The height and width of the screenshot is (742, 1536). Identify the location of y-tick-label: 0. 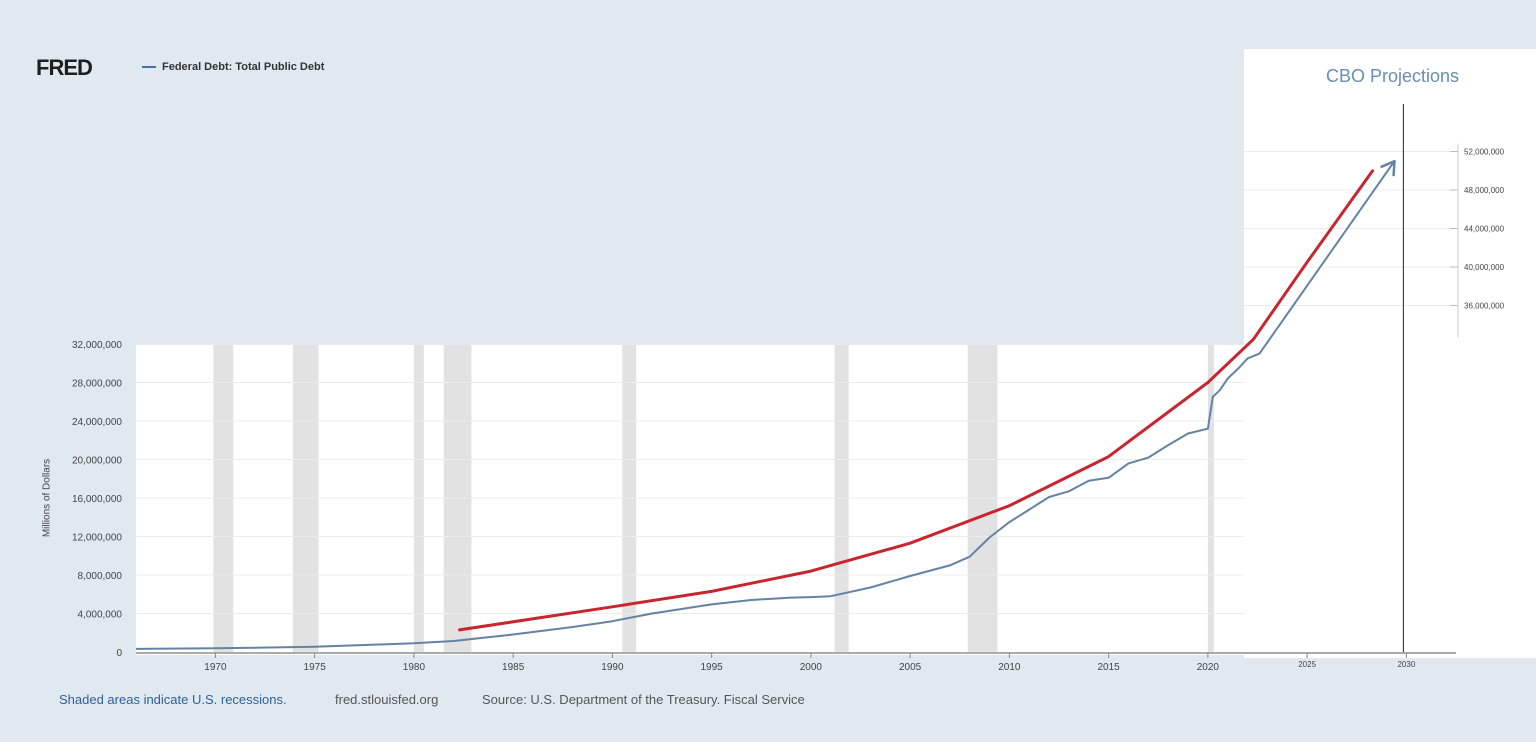
(119, 653).